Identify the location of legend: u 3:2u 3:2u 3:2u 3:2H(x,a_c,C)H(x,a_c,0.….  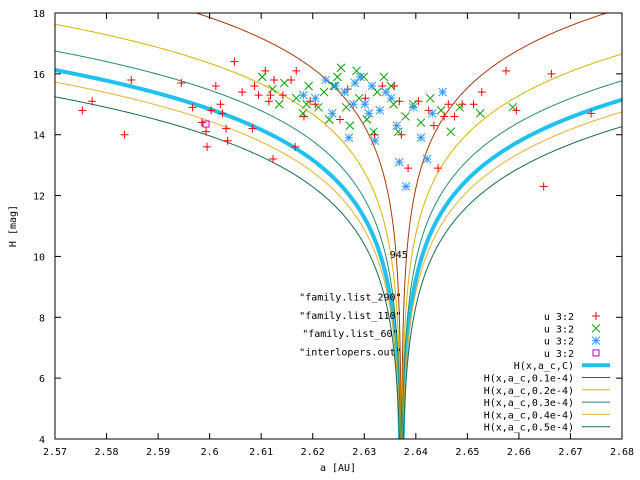
(547, 373).